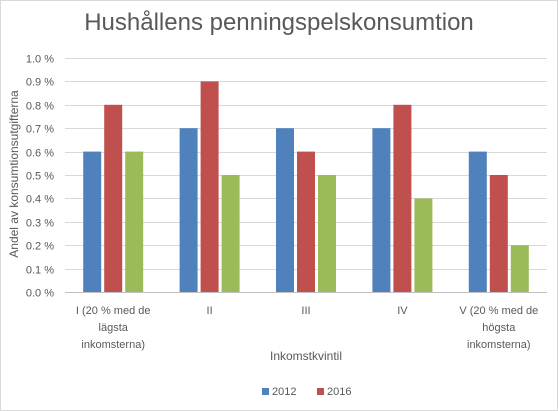  Describe the element at coordinates (210, 311) in the screenshot. I see `x-tick-label: II` at that location.